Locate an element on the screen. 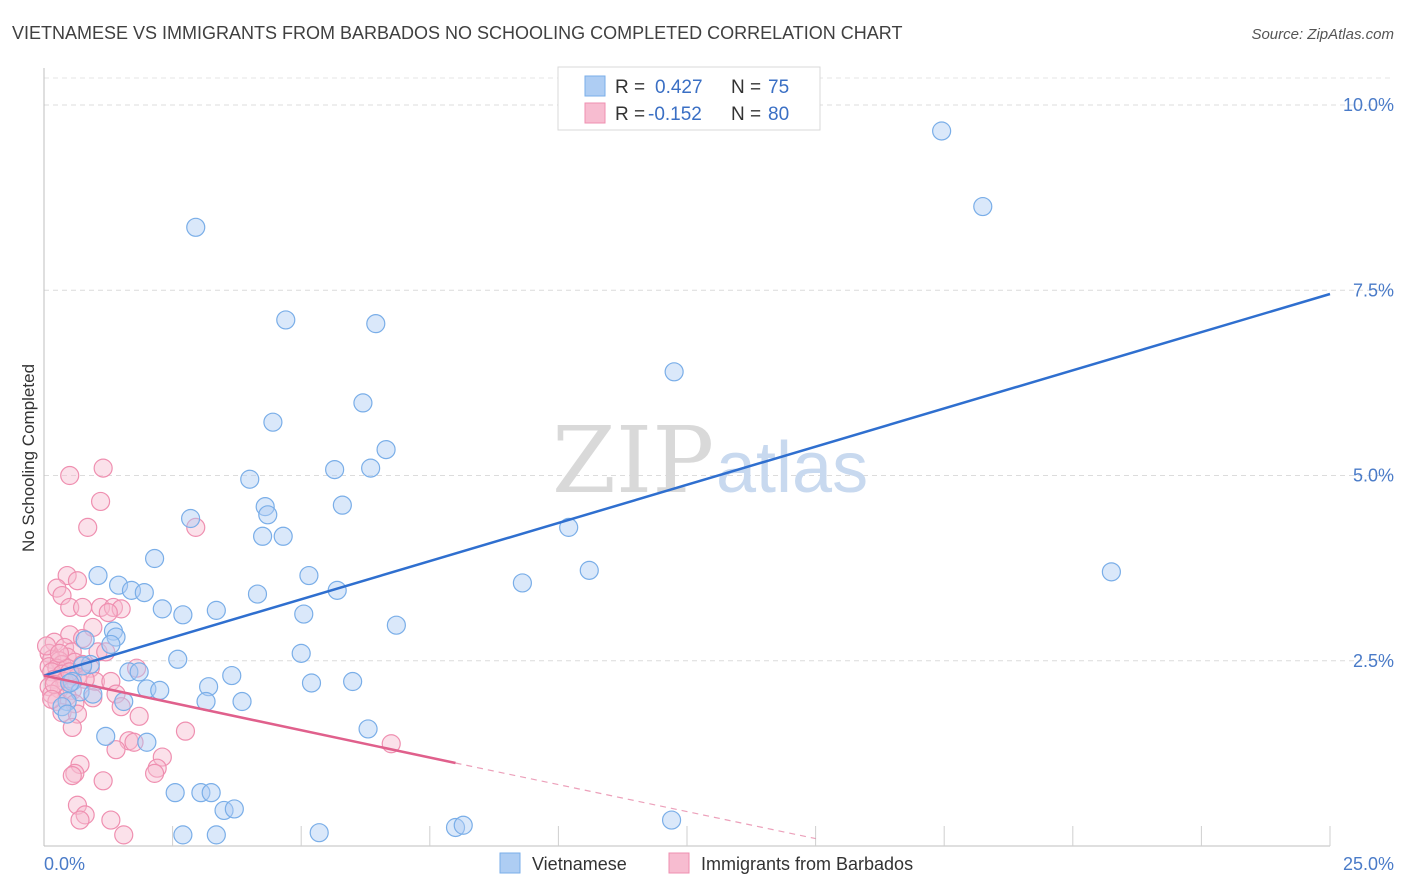 The width and height of the screenshot is (1406, 892). y-axis-label: No Schooling Completed is located at coordinates (28, 458).